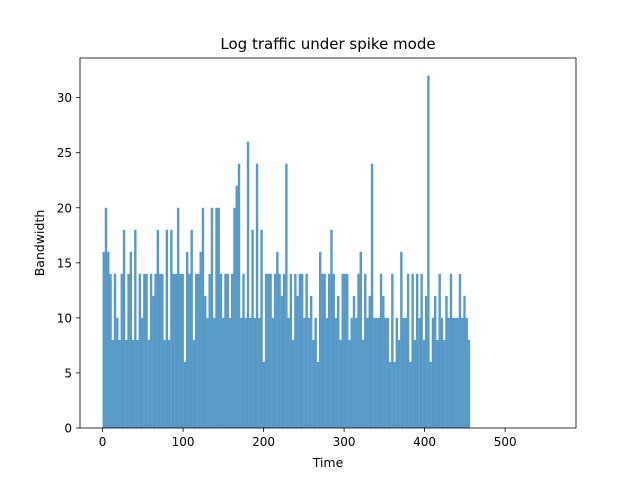 The width and height of the screenshot is (640, 480). Describe the element at coordinates (263, 442) in the screenshot. I see `x-tick-label-2: 200` at that location.